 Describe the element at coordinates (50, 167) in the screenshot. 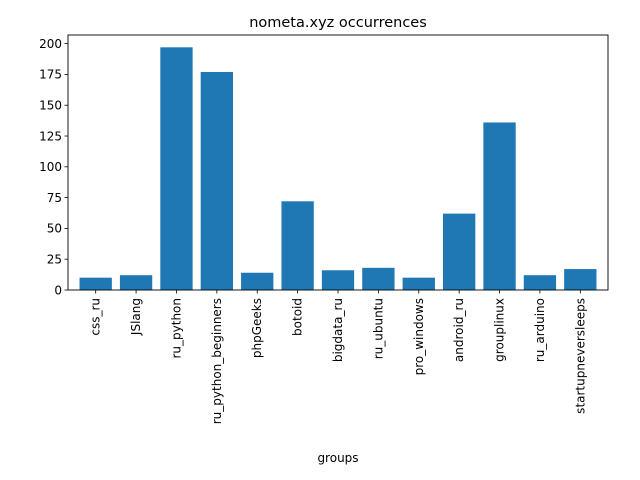

I see `y-tick-label: 100` at that location.